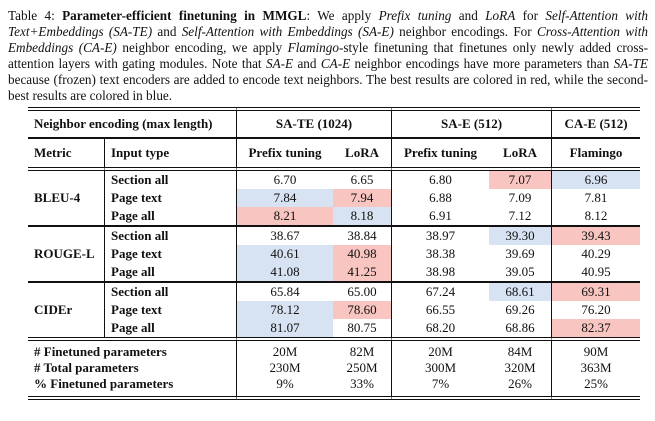  Describe the element at coordinates (415, 15) in the screenshot. I see `caption-segment: Prefix tuning` at that location.